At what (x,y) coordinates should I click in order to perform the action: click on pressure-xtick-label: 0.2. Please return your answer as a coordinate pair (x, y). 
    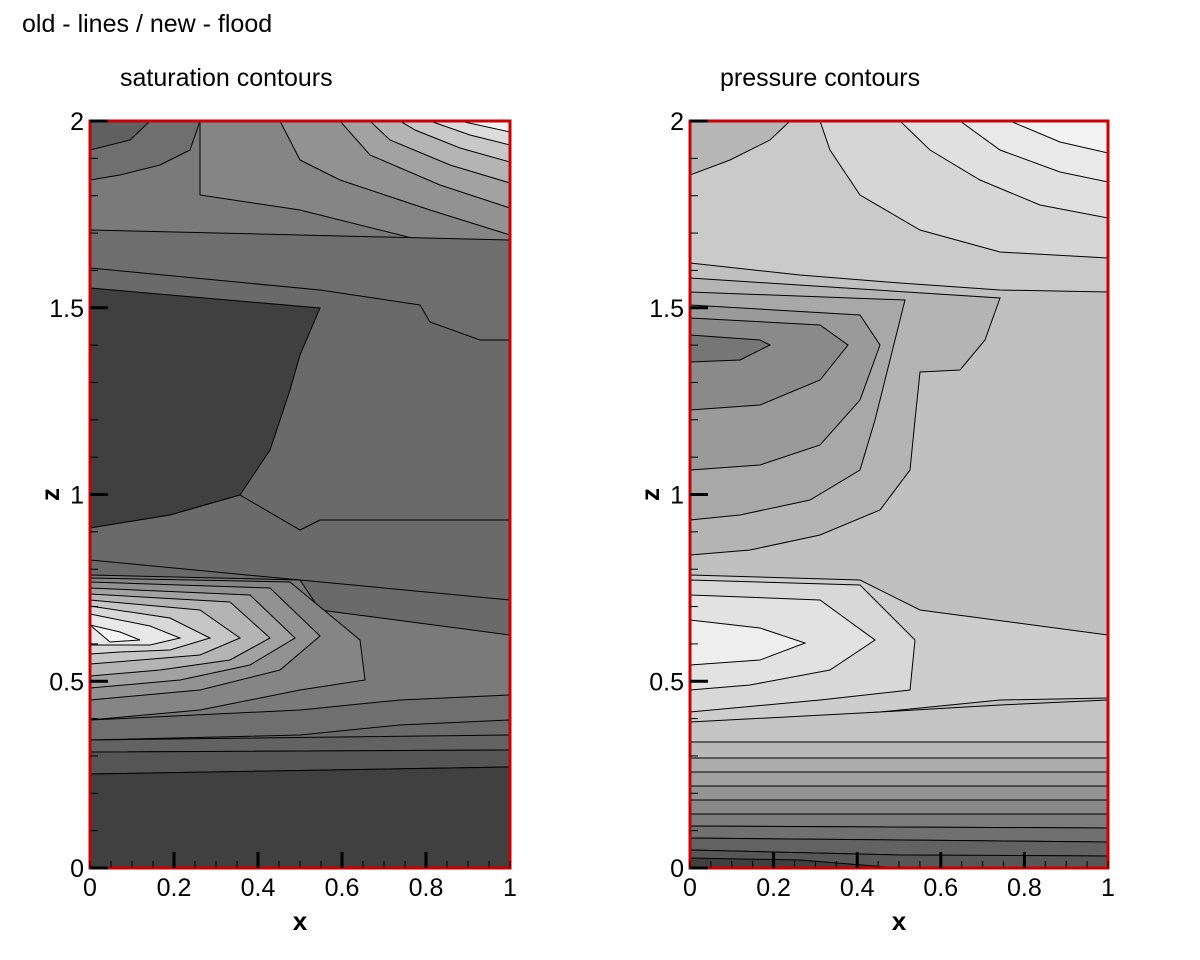
    Looking at the image, I should click on (773, 888).